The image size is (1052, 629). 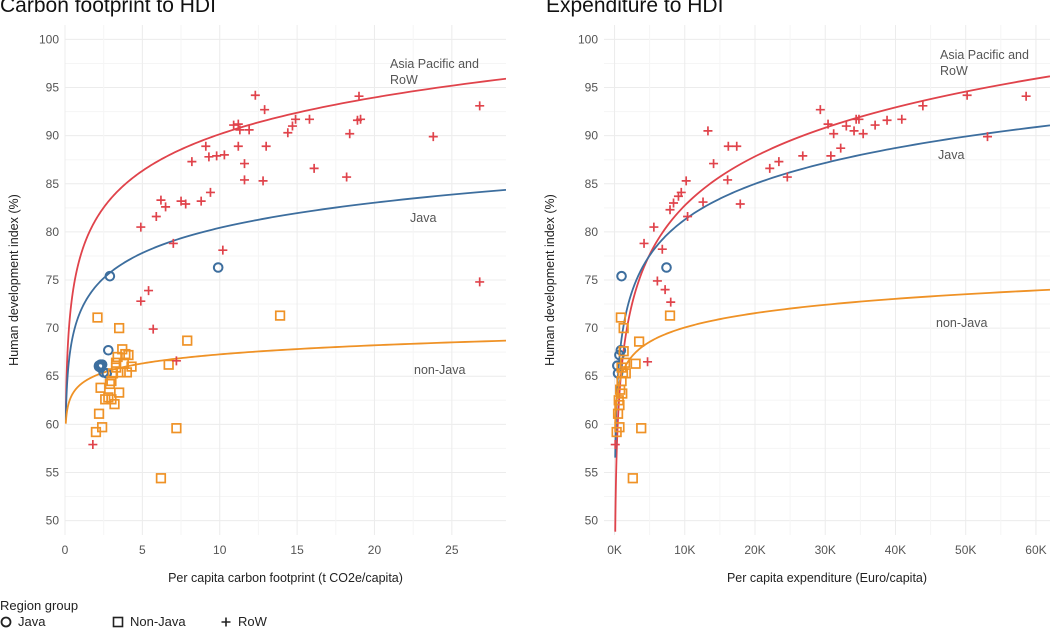 I want to click on x-tick-label: 60K, so click(x=1035, y=550).